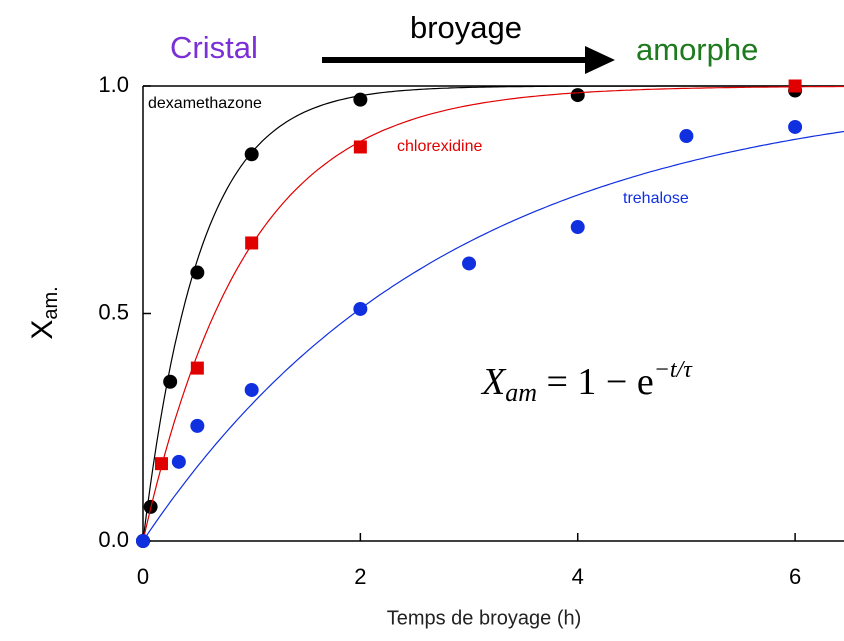  Describe the element at coordinates (697, 49) in the screenshot. I see `header-right: amorphe` at that location.